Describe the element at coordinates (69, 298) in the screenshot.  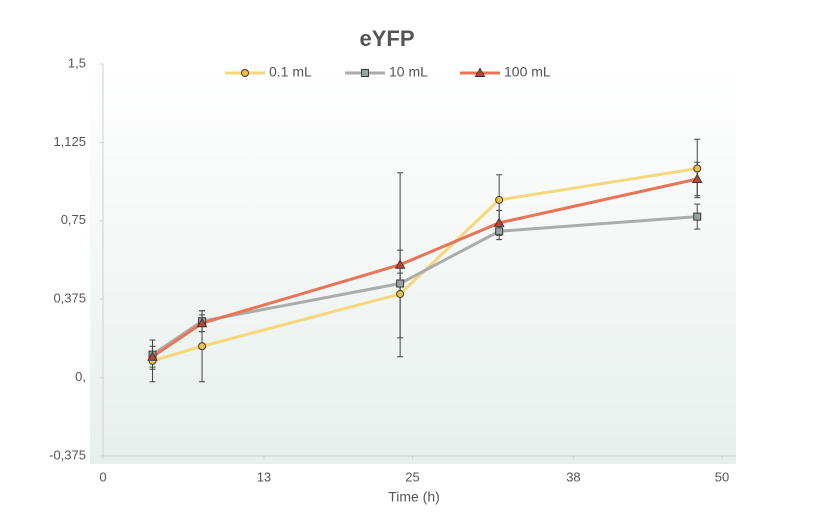
I see `y-tick-label: 0,375` at that location.